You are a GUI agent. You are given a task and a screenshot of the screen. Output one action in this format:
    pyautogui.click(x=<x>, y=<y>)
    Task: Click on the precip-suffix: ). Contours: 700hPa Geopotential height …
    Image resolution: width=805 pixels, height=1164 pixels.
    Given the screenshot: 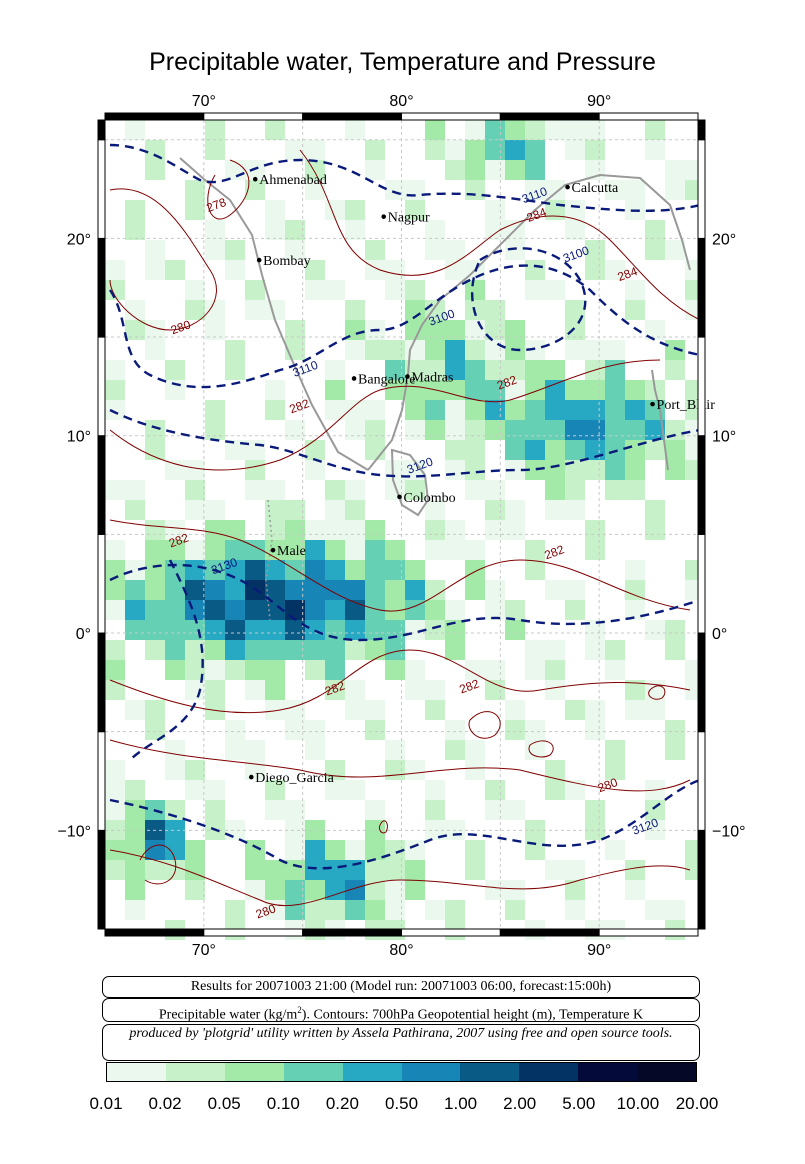 What is the action you would take?
    pyautogui.click(x=472, y=1015)
    